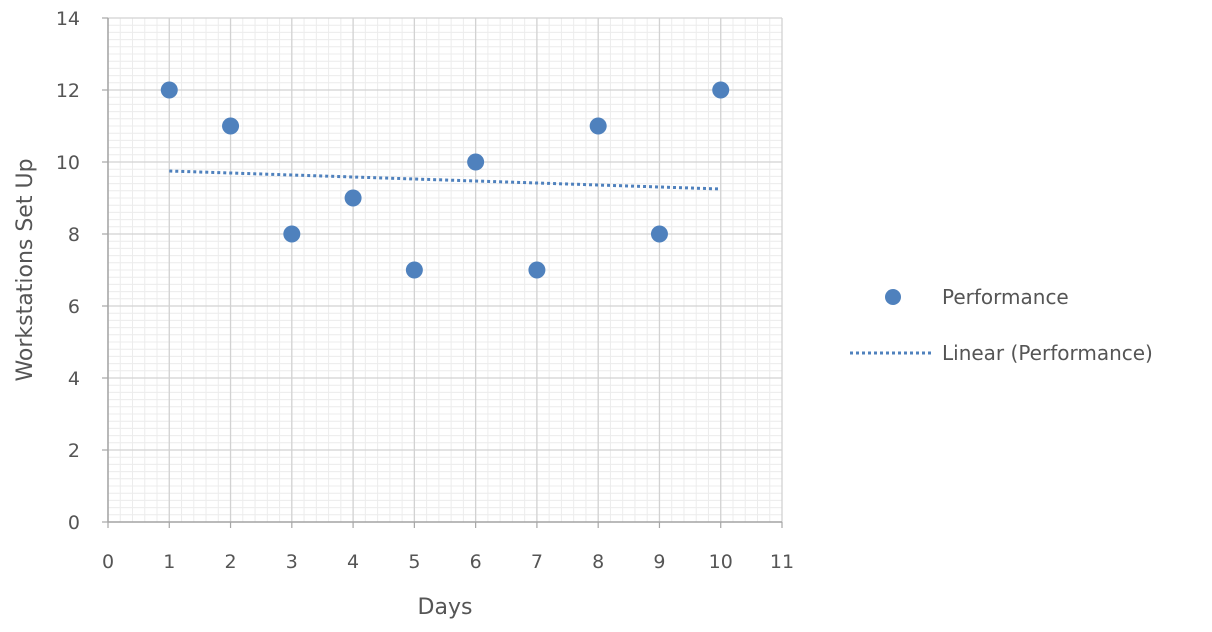  I want to click on x-tick-label: 9, so click(659, 562).